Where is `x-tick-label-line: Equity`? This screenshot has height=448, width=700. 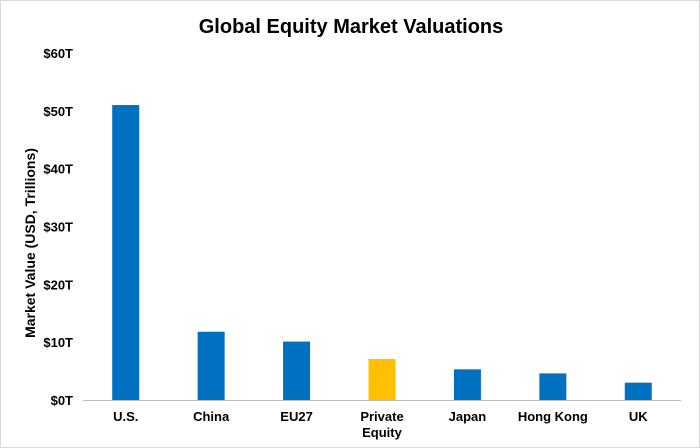
x-tick-label-line: Equity is located at coordinates (382, 432).